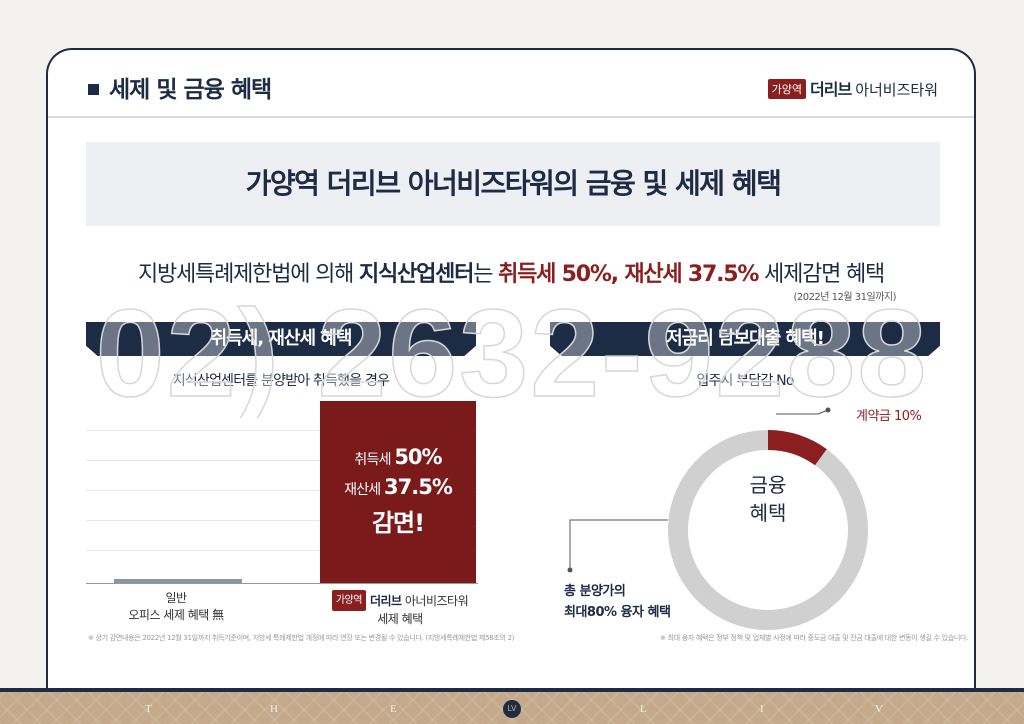 The width and height of the screenshot is (1024, 724). I want to click on footer-letter: E, so click(393, 709).